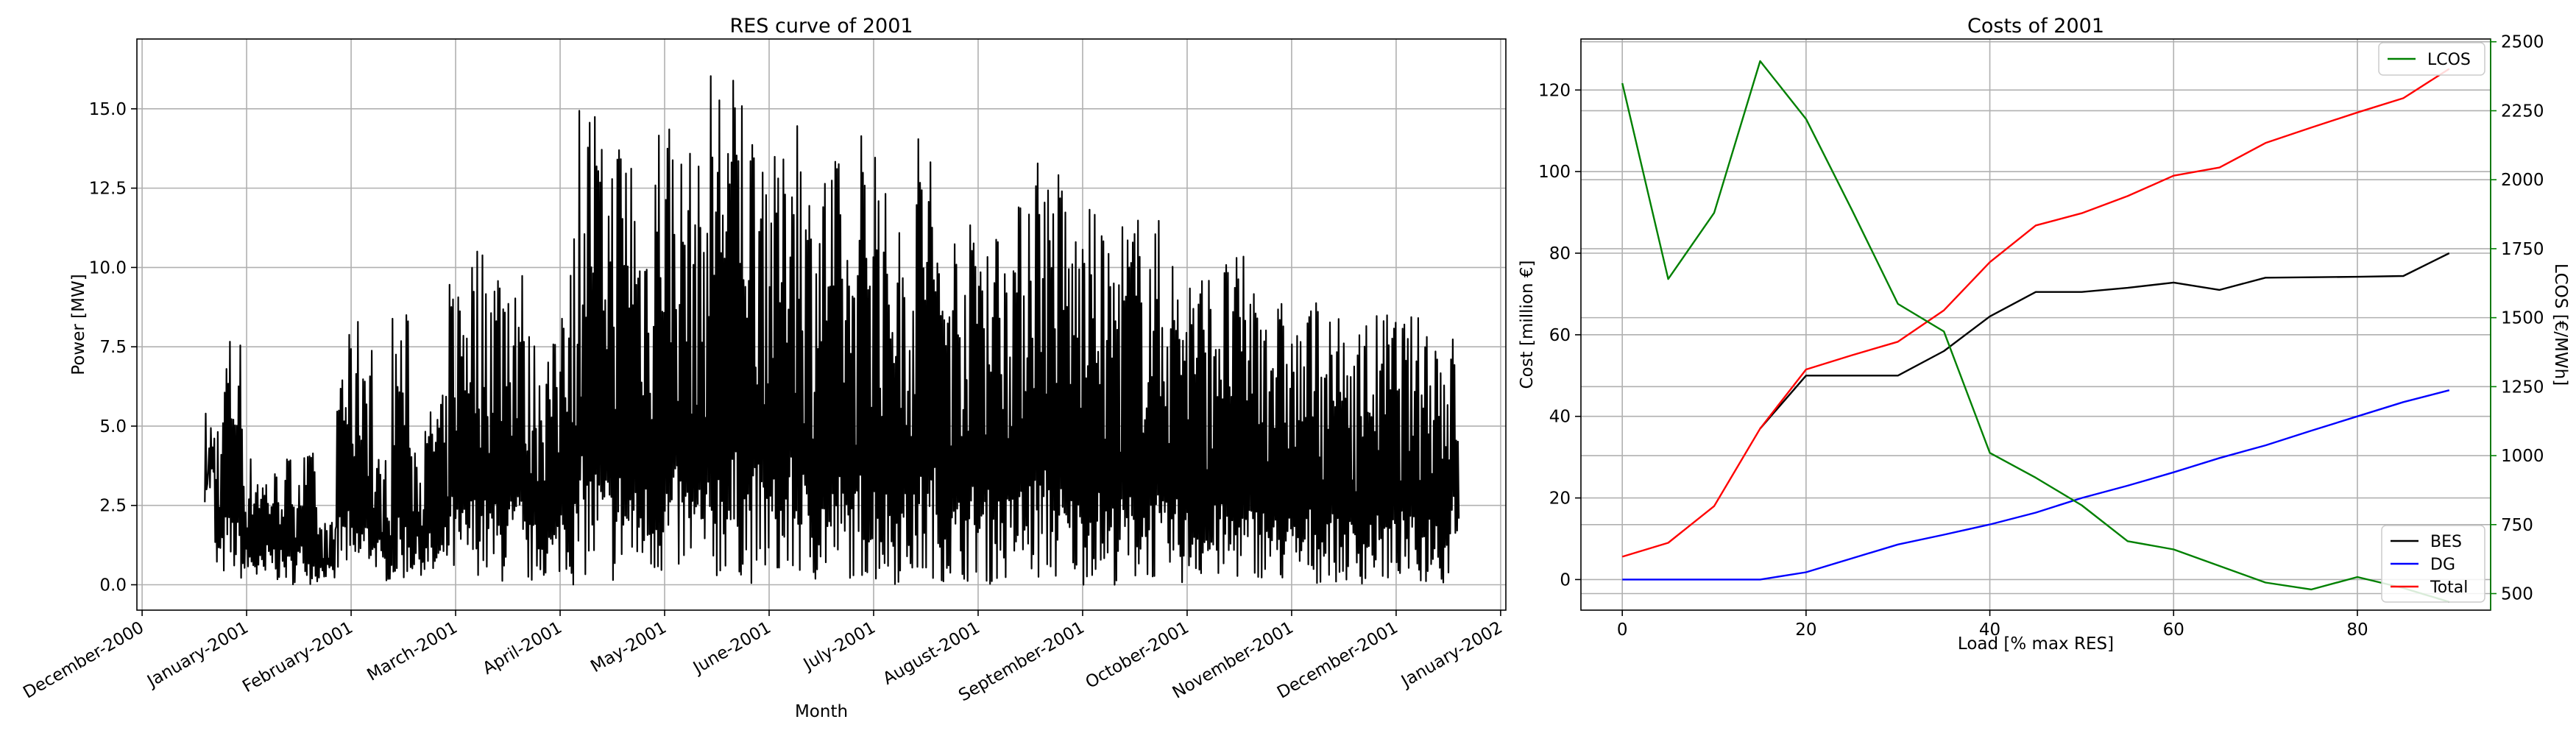 The width and height of the screenshot is (2576, 736). Describe the element at coordinates (2522, 111) in the screenshot. I see `lcos-y-tick-label: 2250` at that location.